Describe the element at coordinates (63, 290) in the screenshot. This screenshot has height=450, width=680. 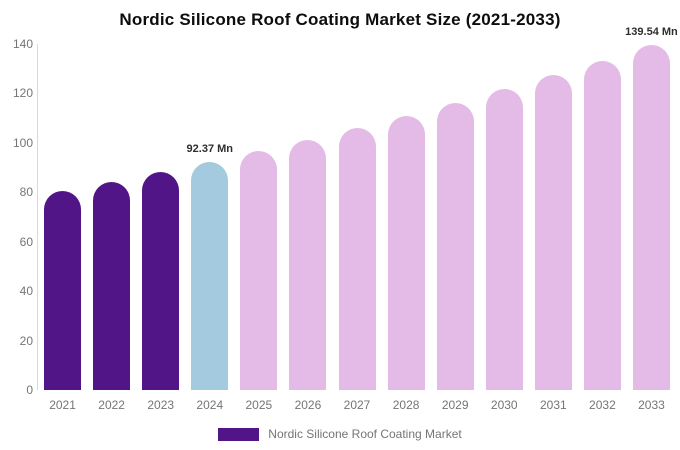
I see `bar-2021` at that location.